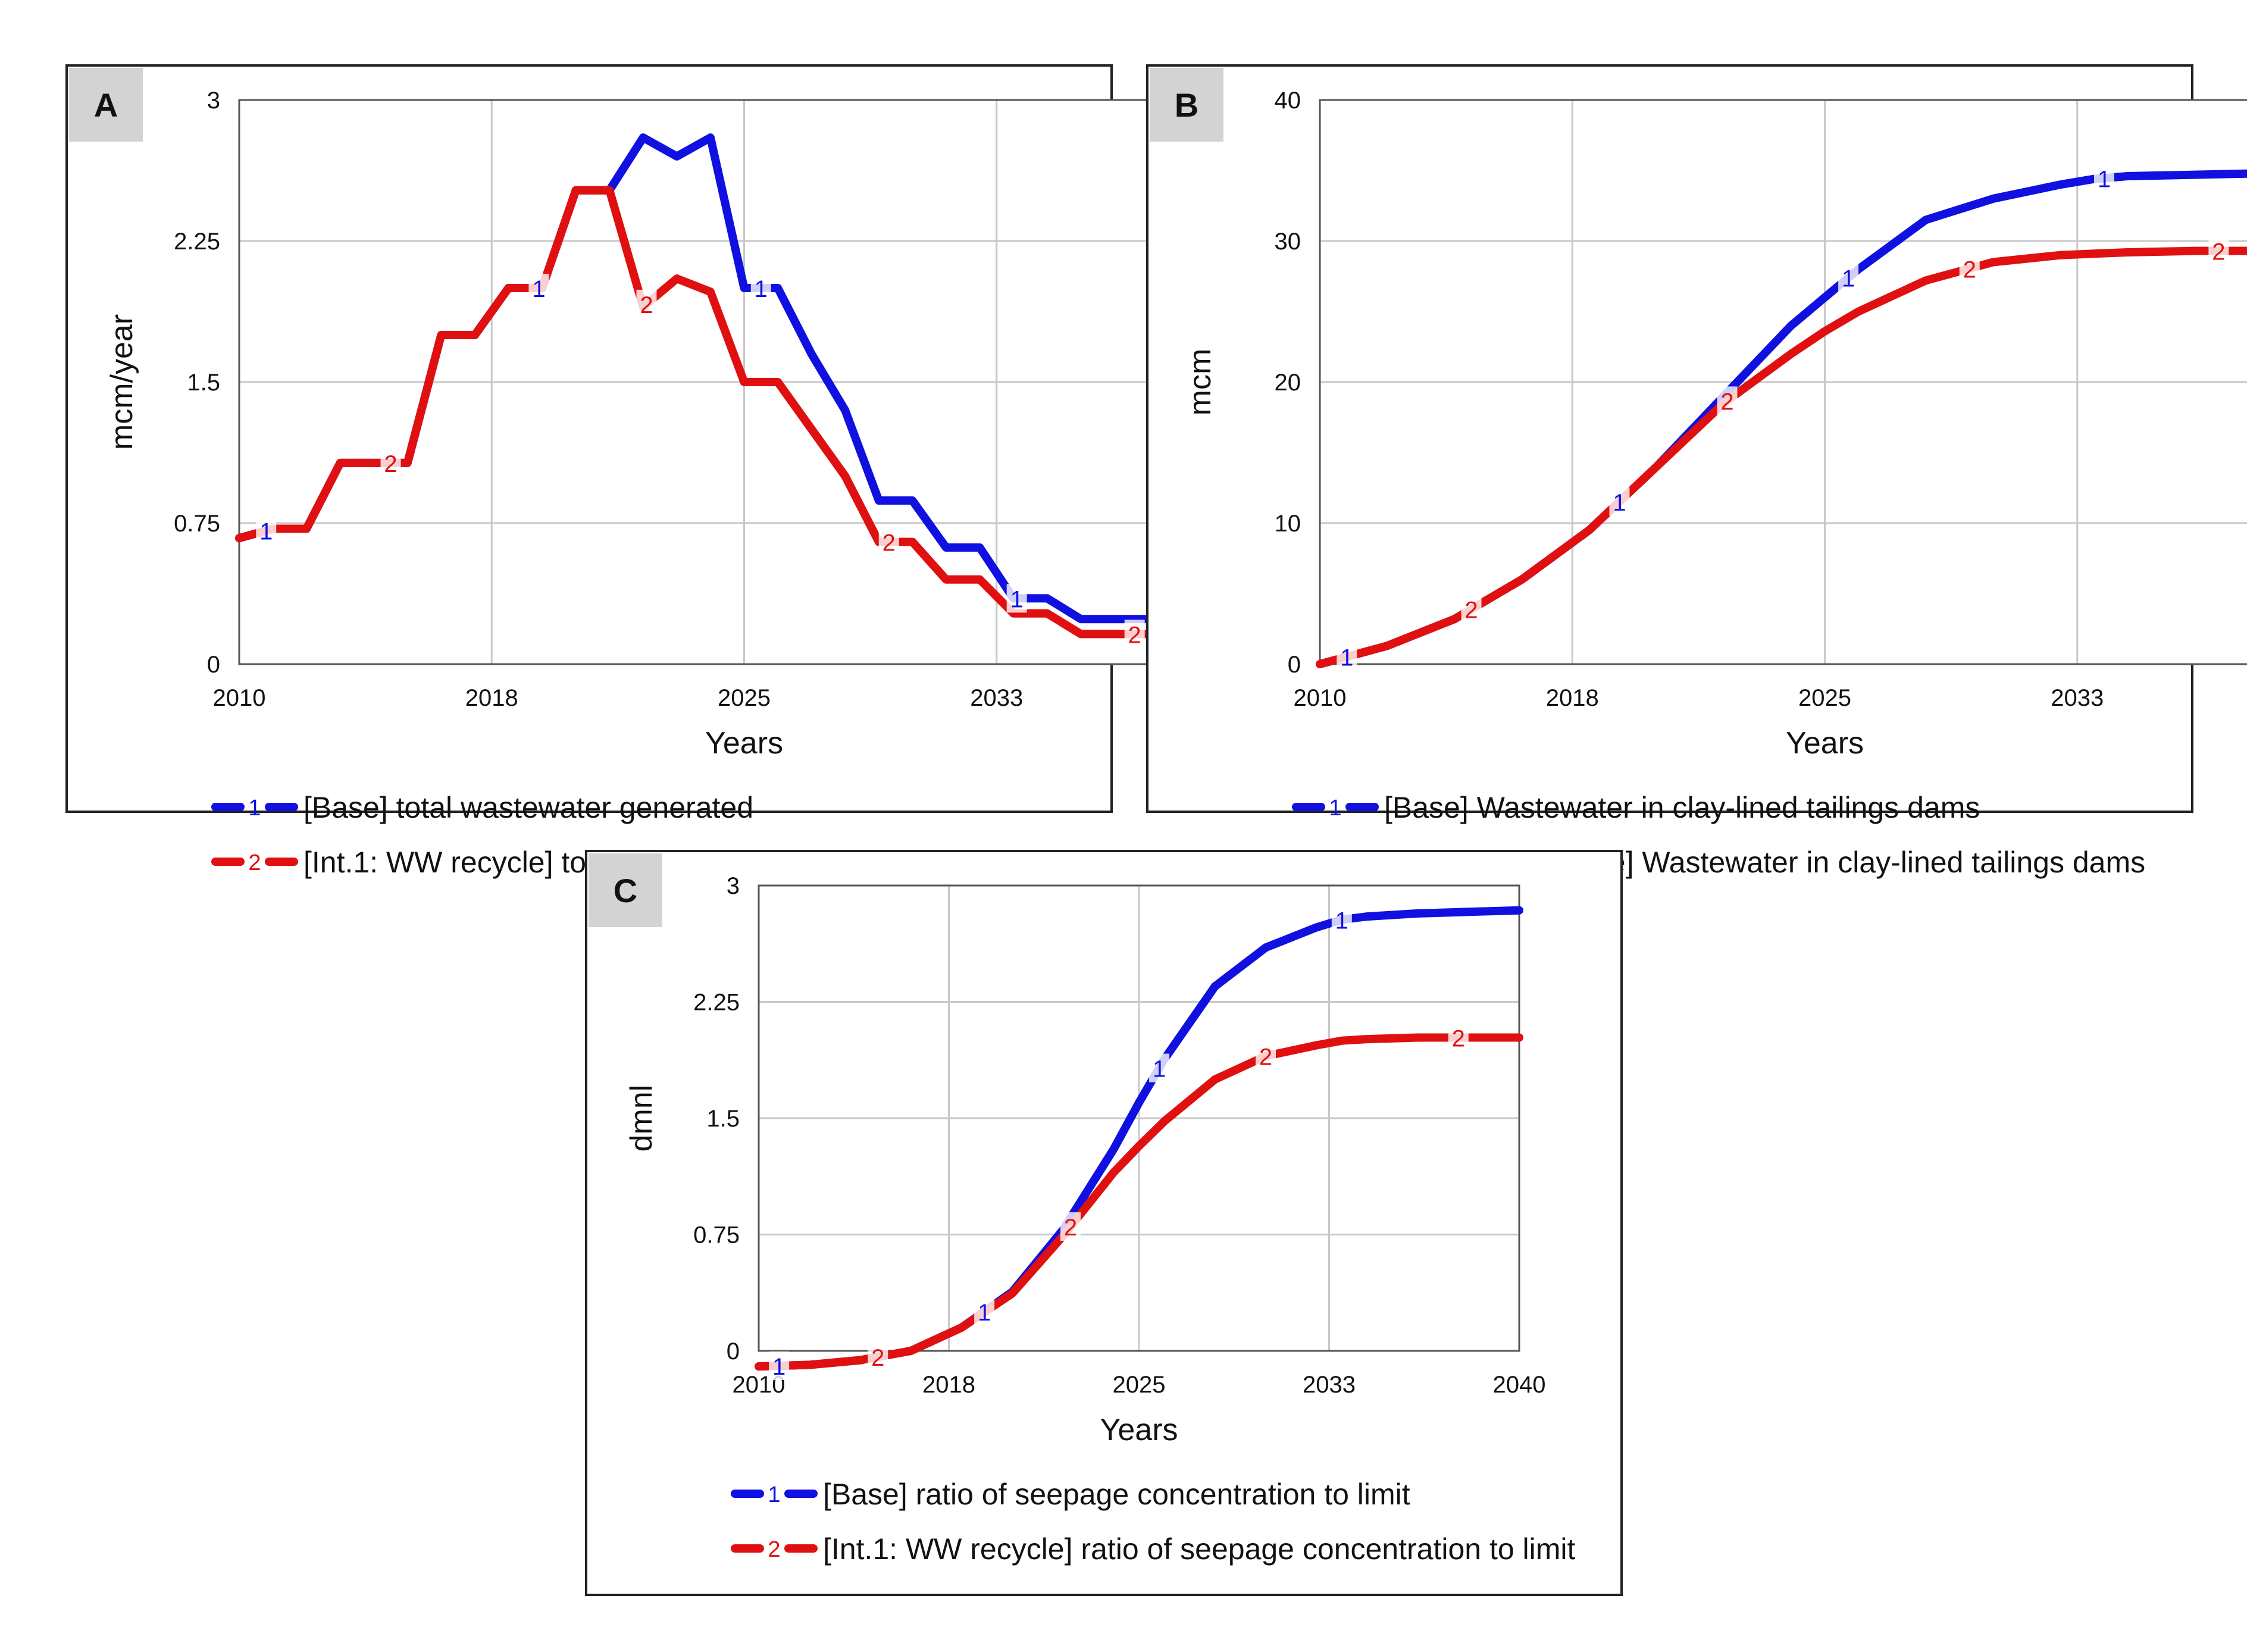  Describe the element at coordinates (122, 382) in the screenshot. I see `y-axis-label: mcm/year` at that location.